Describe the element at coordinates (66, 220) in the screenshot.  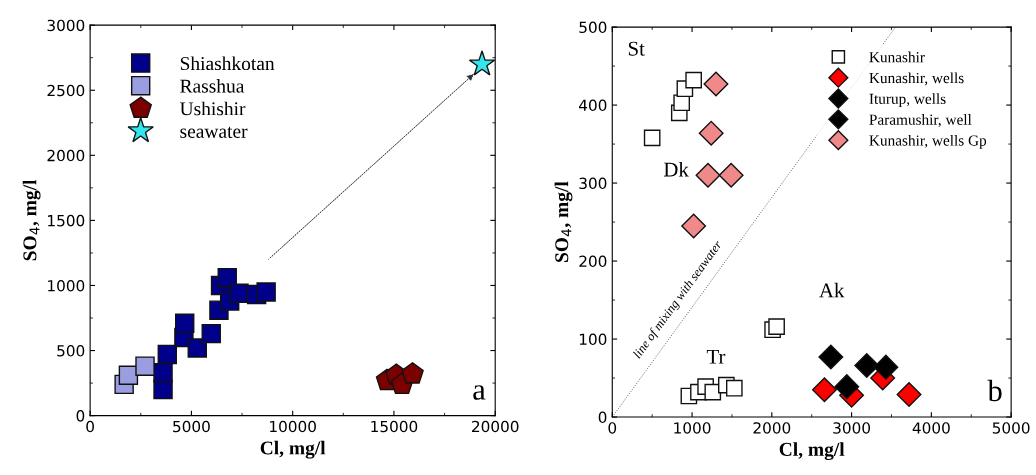
I see `y-tick-label: 1500` at that location.